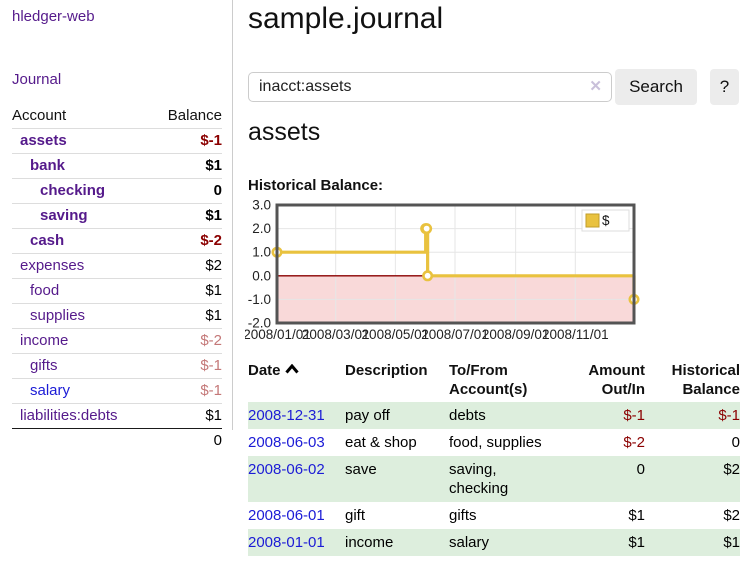 The image size is (742, 582). I want to click on account-row: checking 0, so click(117, 190).